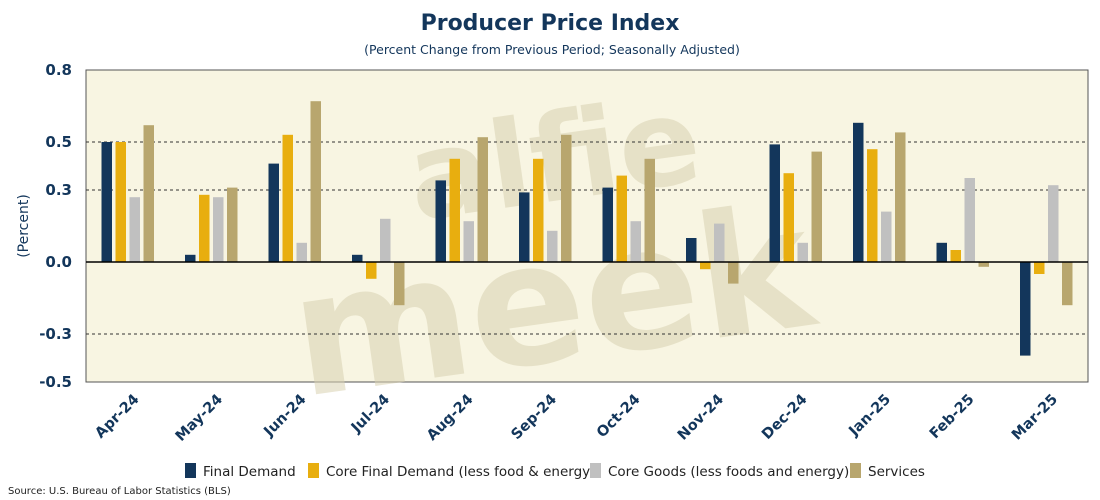 This screenshot has height=500, width=1100. Describe the element at coordinates (58, 190) in the screenshot. I see `y-tick-label: 0.3` at that location.